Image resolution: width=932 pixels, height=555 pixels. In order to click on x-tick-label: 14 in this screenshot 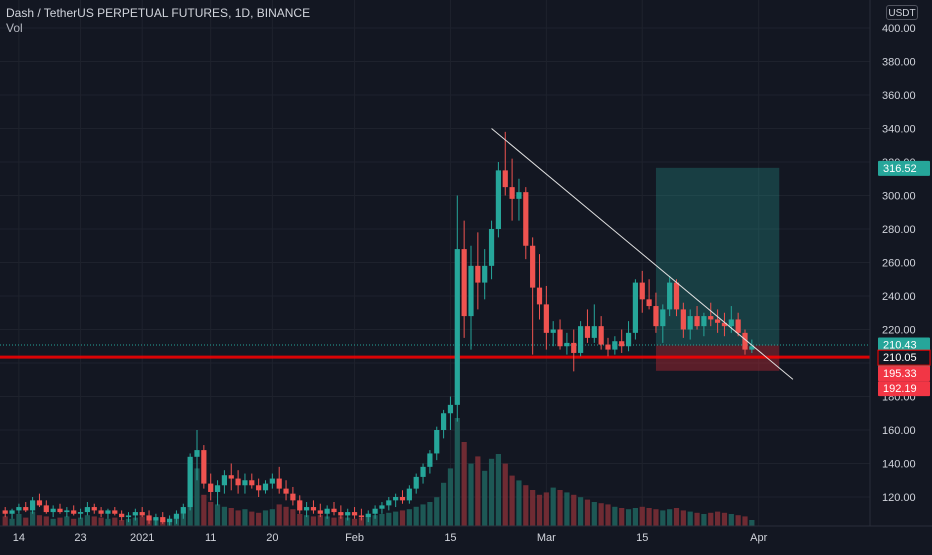, I will do `click(19, 538)`.